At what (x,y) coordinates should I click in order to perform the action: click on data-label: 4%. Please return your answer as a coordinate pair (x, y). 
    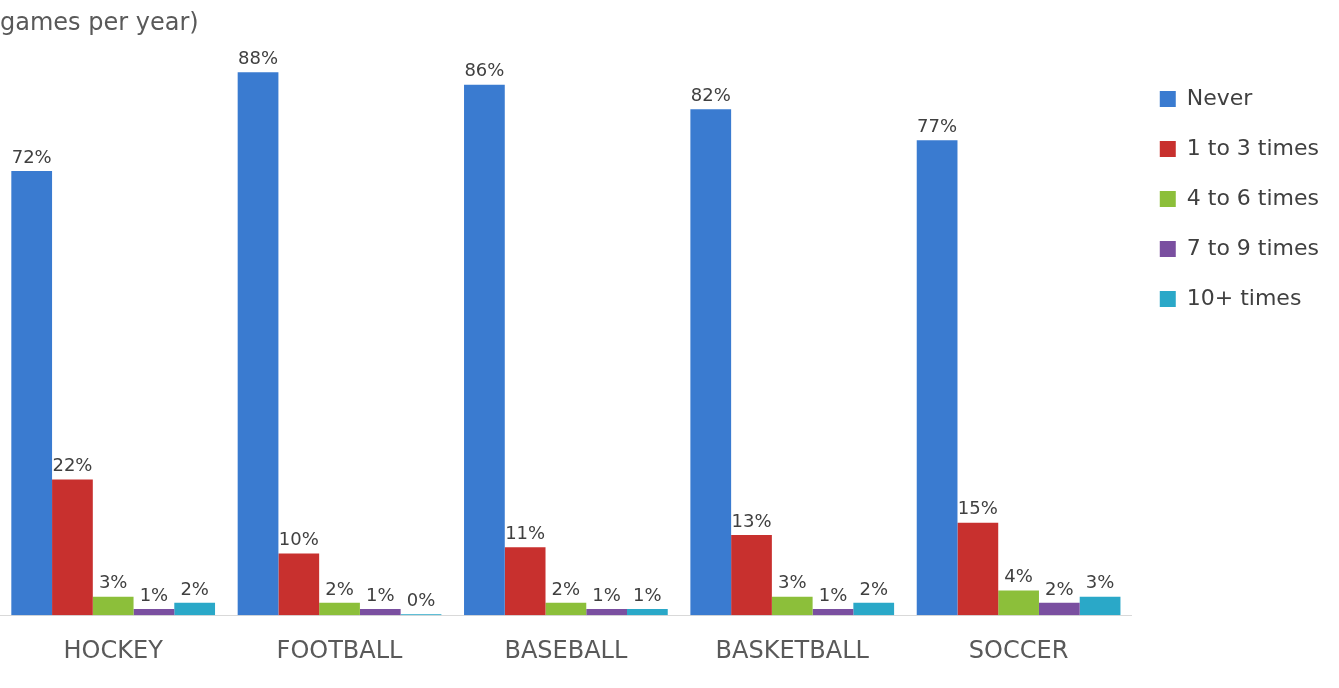
    Looking at the image, I should click on (1018, 576).